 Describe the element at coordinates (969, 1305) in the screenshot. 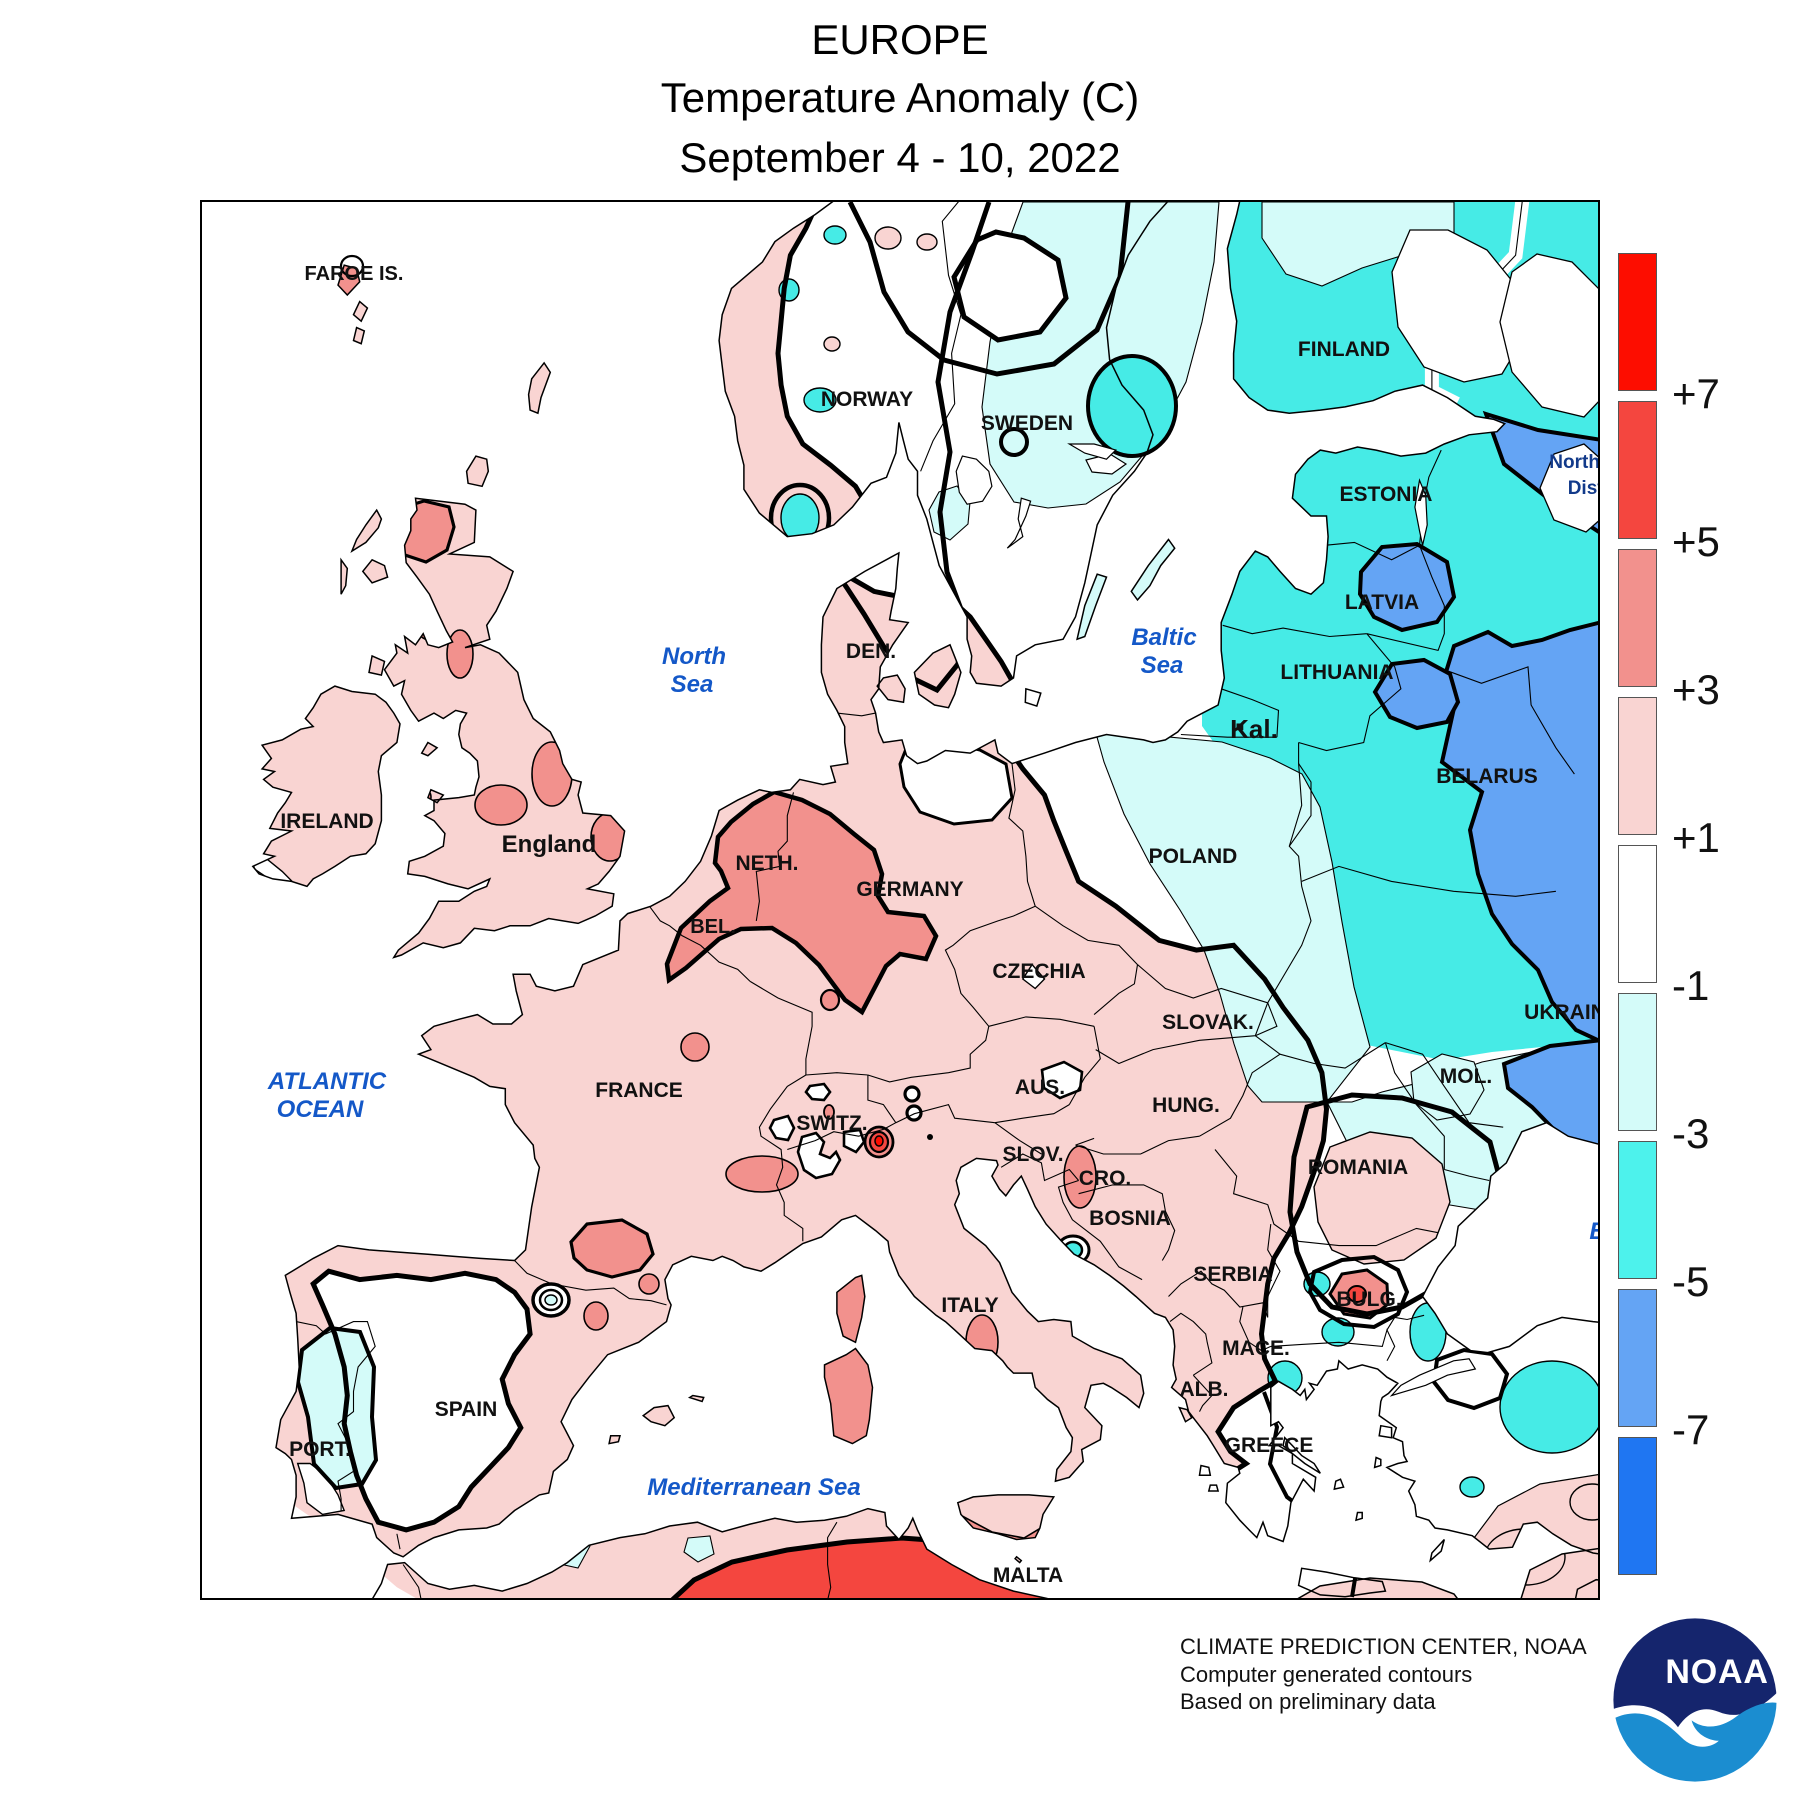

I see `svg-text: ITALY` at that location.